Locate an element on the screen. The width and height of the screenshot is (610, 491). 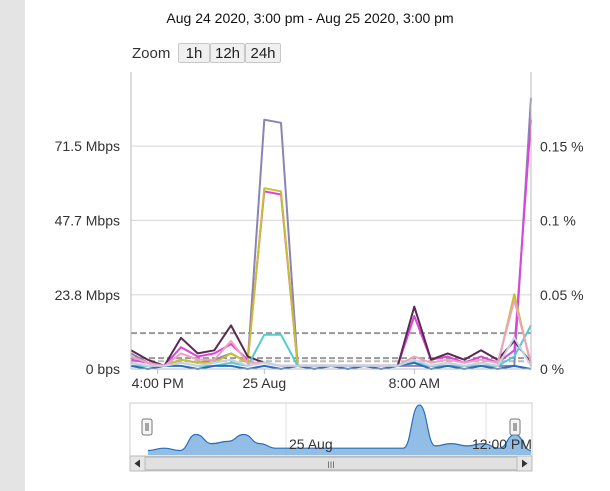
y-right-tick-label: 0.05 % is located at coordinates (562, 295).